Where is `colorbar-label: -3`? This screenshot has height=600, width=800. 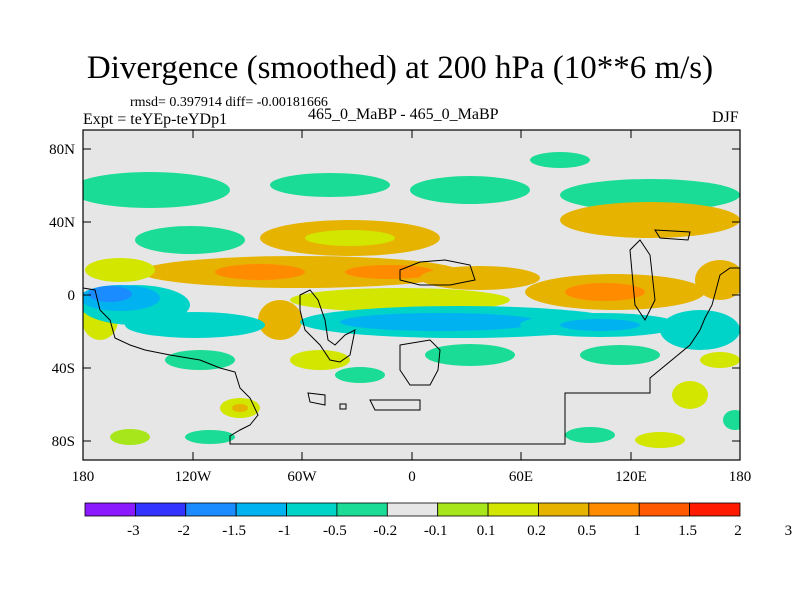 colorbar-label: -3 is located at coordinates (133, 531).